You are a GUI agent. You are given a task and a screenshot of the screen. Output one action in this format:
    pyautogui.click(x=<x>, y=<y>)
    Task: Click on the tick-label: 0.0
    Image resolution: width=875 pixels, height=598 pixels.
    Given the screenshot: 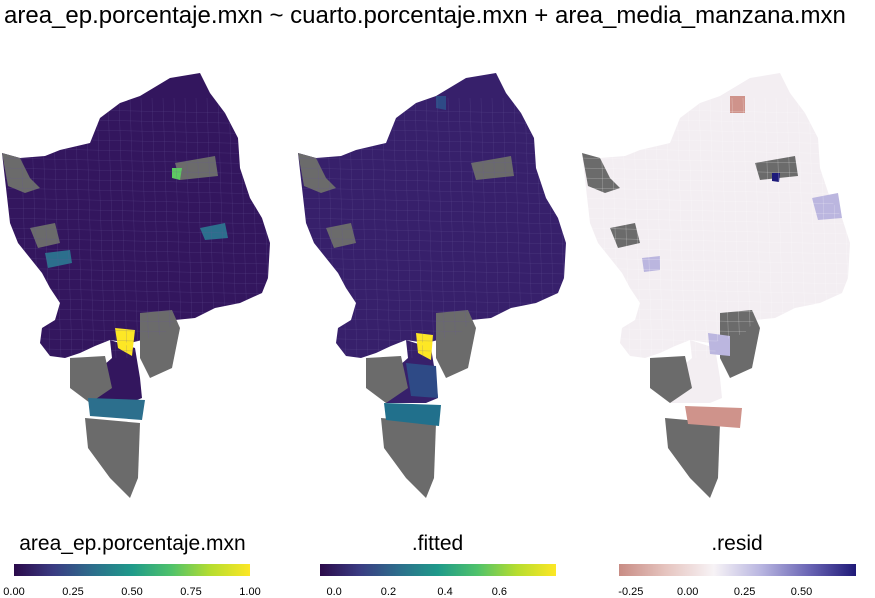 What is the action you would take?
    pyautogui.click(x=334, y=592)
    